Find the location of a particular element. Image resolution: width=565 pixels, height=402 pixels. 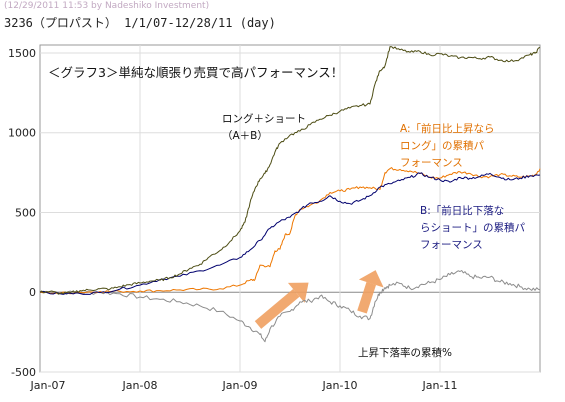

x-tick-label: Jan-09 is located at coordinates (240, 385).